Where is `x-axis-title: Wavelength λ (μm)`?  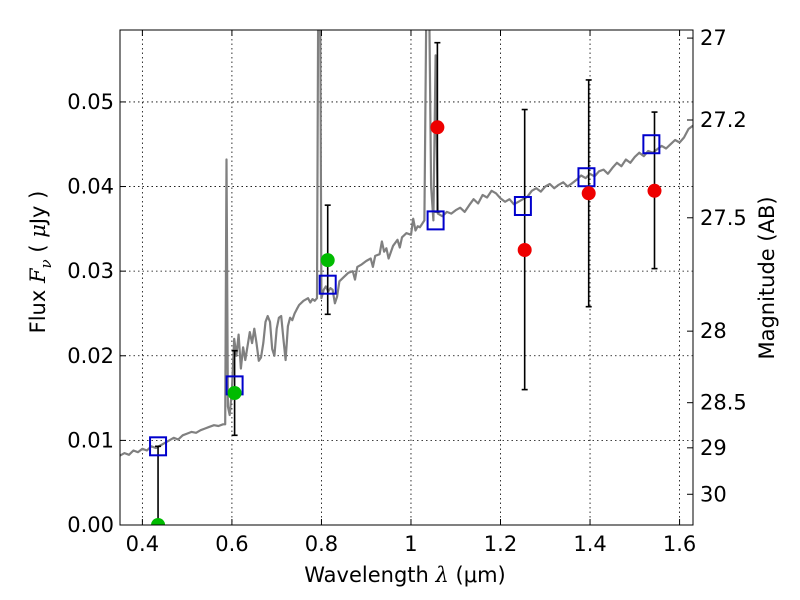
x-axis-title: Wavelength λ (μm) is located at coordinates (404, 575).